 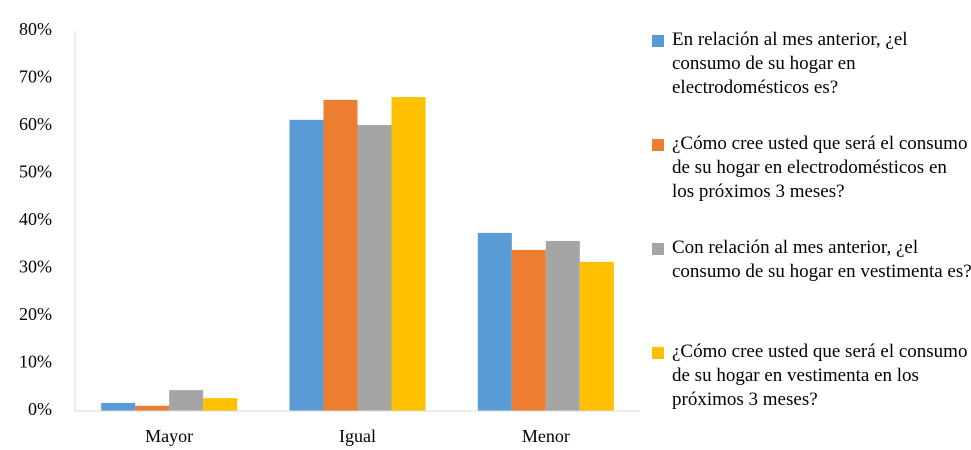 I want to click on y-tick-label: 0%, so click(x=40, y=409).